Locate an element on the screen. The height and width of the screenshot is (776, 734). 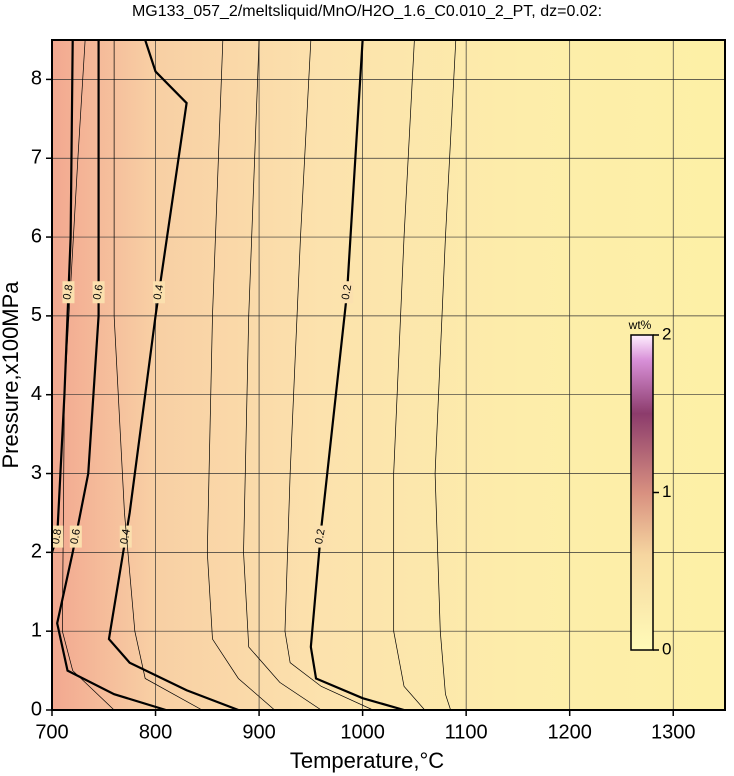
y-tick-label: 3 is located at coordinates (36, 473).